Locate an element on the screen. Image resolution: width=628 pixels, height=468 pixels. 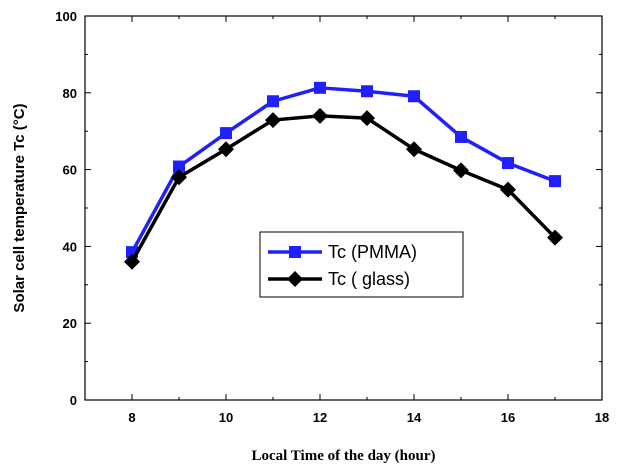
x-axis-title: Local Time of the day (hour) is located at coordinates (343, 456).